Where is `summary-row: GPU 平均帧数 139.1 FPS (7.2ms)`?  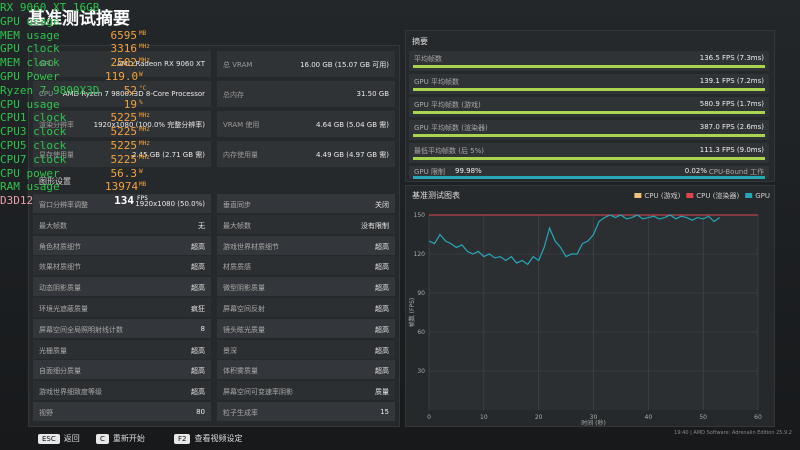
summary-row: GPU 平均帧数 139.1 FPS (7.2ms) is located at coordinates (589, 84).